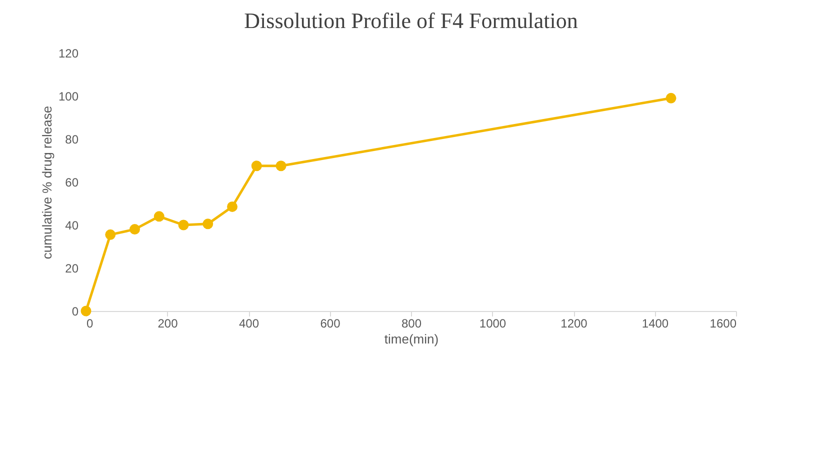 The height and width of the screenshot is (450, 832). I want to click on x-tick-label: 800, so click(411, 323).